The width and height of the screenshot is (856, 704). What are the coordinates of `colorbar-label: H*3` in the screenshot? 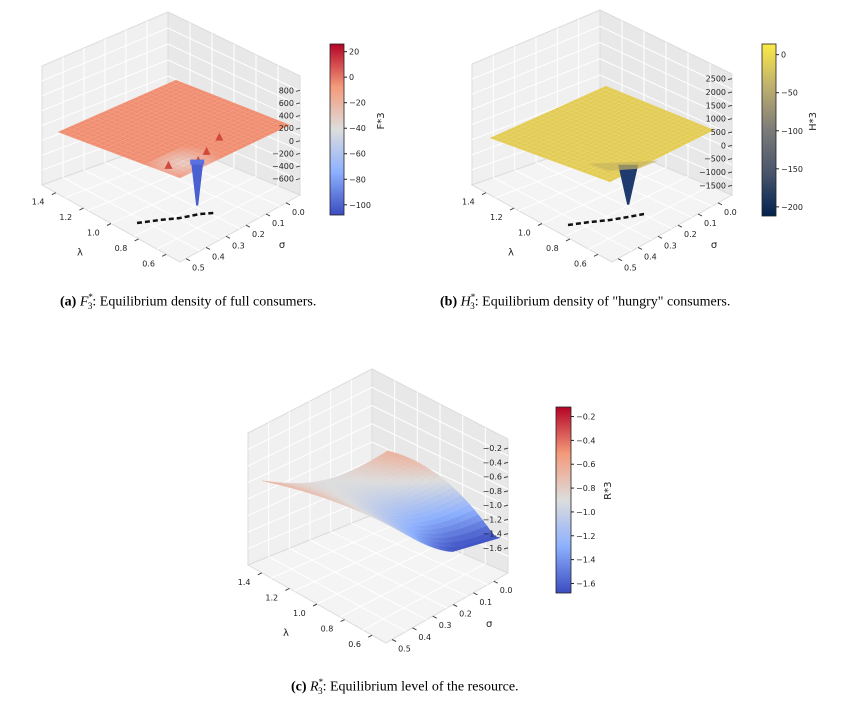 It's located at (813, 121).